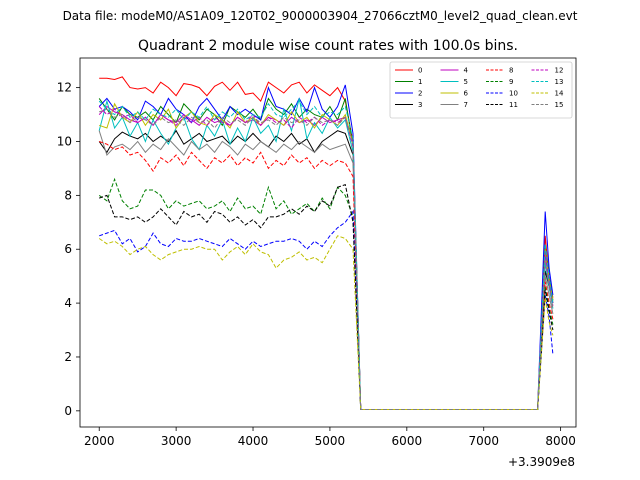 This screenshot has width=640, height=480. I want to click on x-tick-label: 4000, so click(253, 441).